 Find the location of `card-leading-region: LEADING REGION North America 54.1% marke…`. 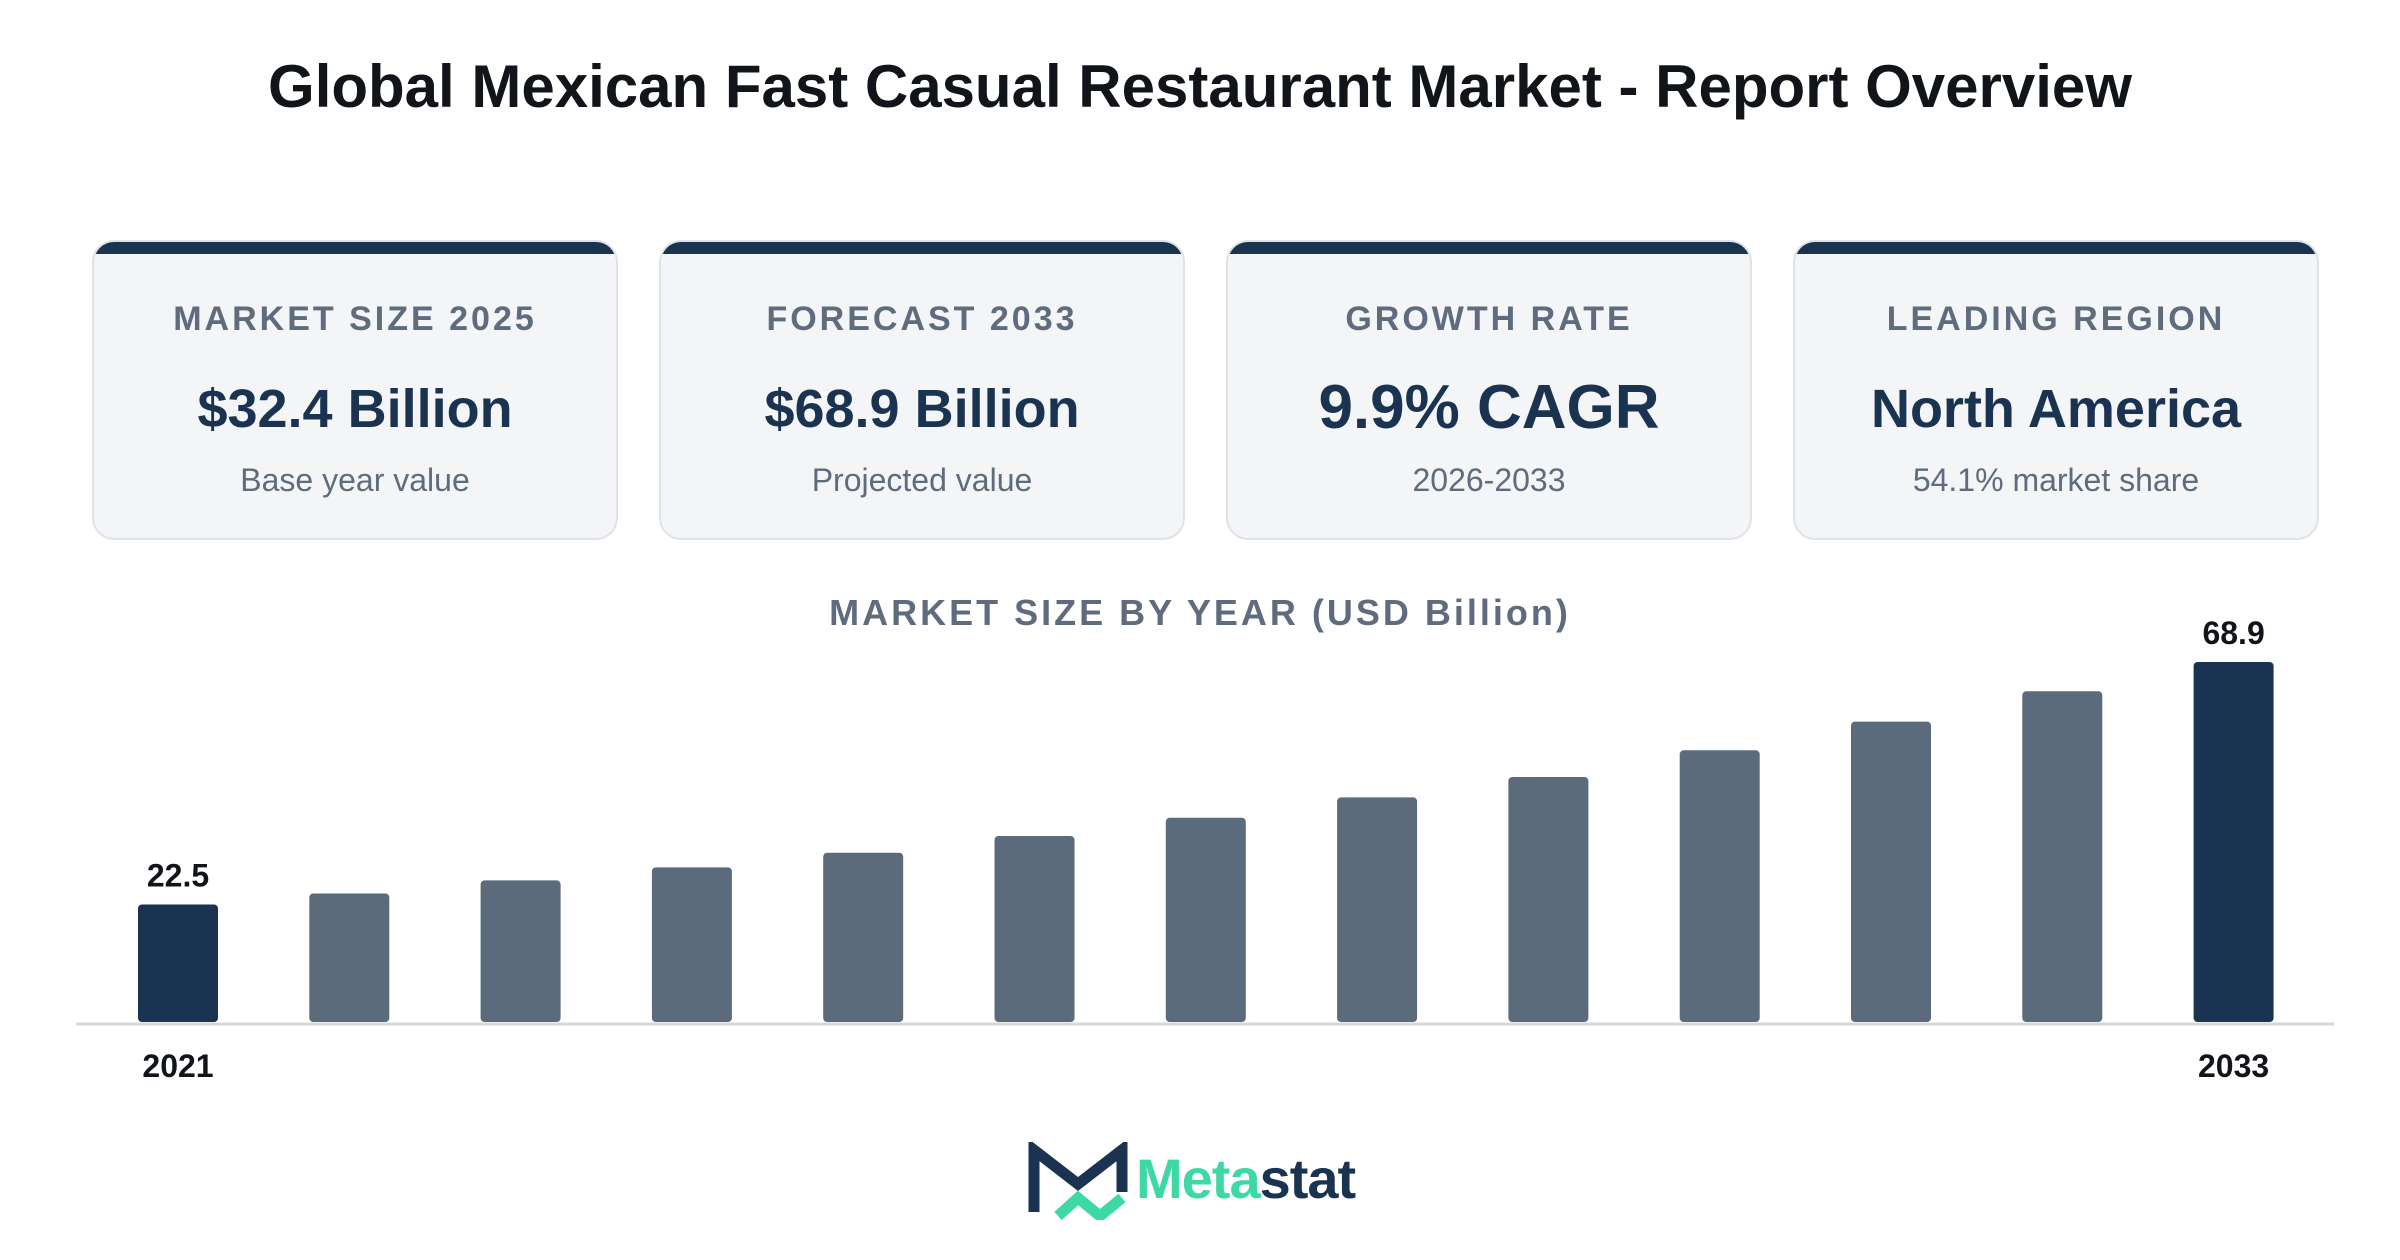

card-leading-region: LEADING REGION North America 54.1% marke… is located at coordinates (2056, 390).